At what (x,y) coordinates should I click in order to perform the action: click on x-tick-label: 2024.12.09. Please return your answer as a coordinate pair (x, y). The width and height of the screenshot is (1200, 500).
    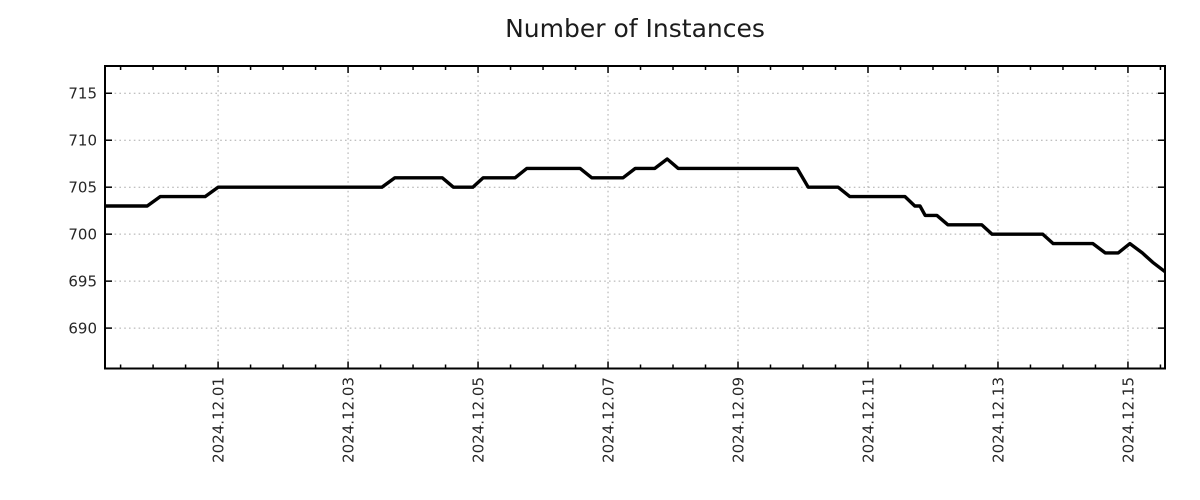
    Looking at the image, I should click on (739, 420).